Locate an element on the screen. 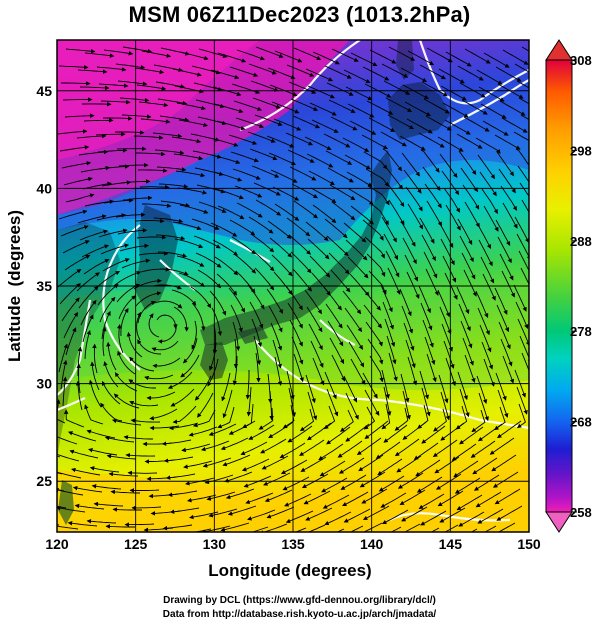  colorbar-label: 298 is located at coordinates (581, 150).